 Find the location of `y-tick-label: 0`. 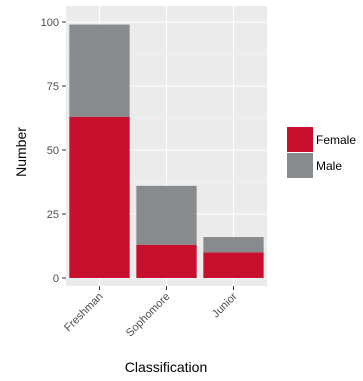

y-tick-label: 0 is located at coordinates (56, 279).